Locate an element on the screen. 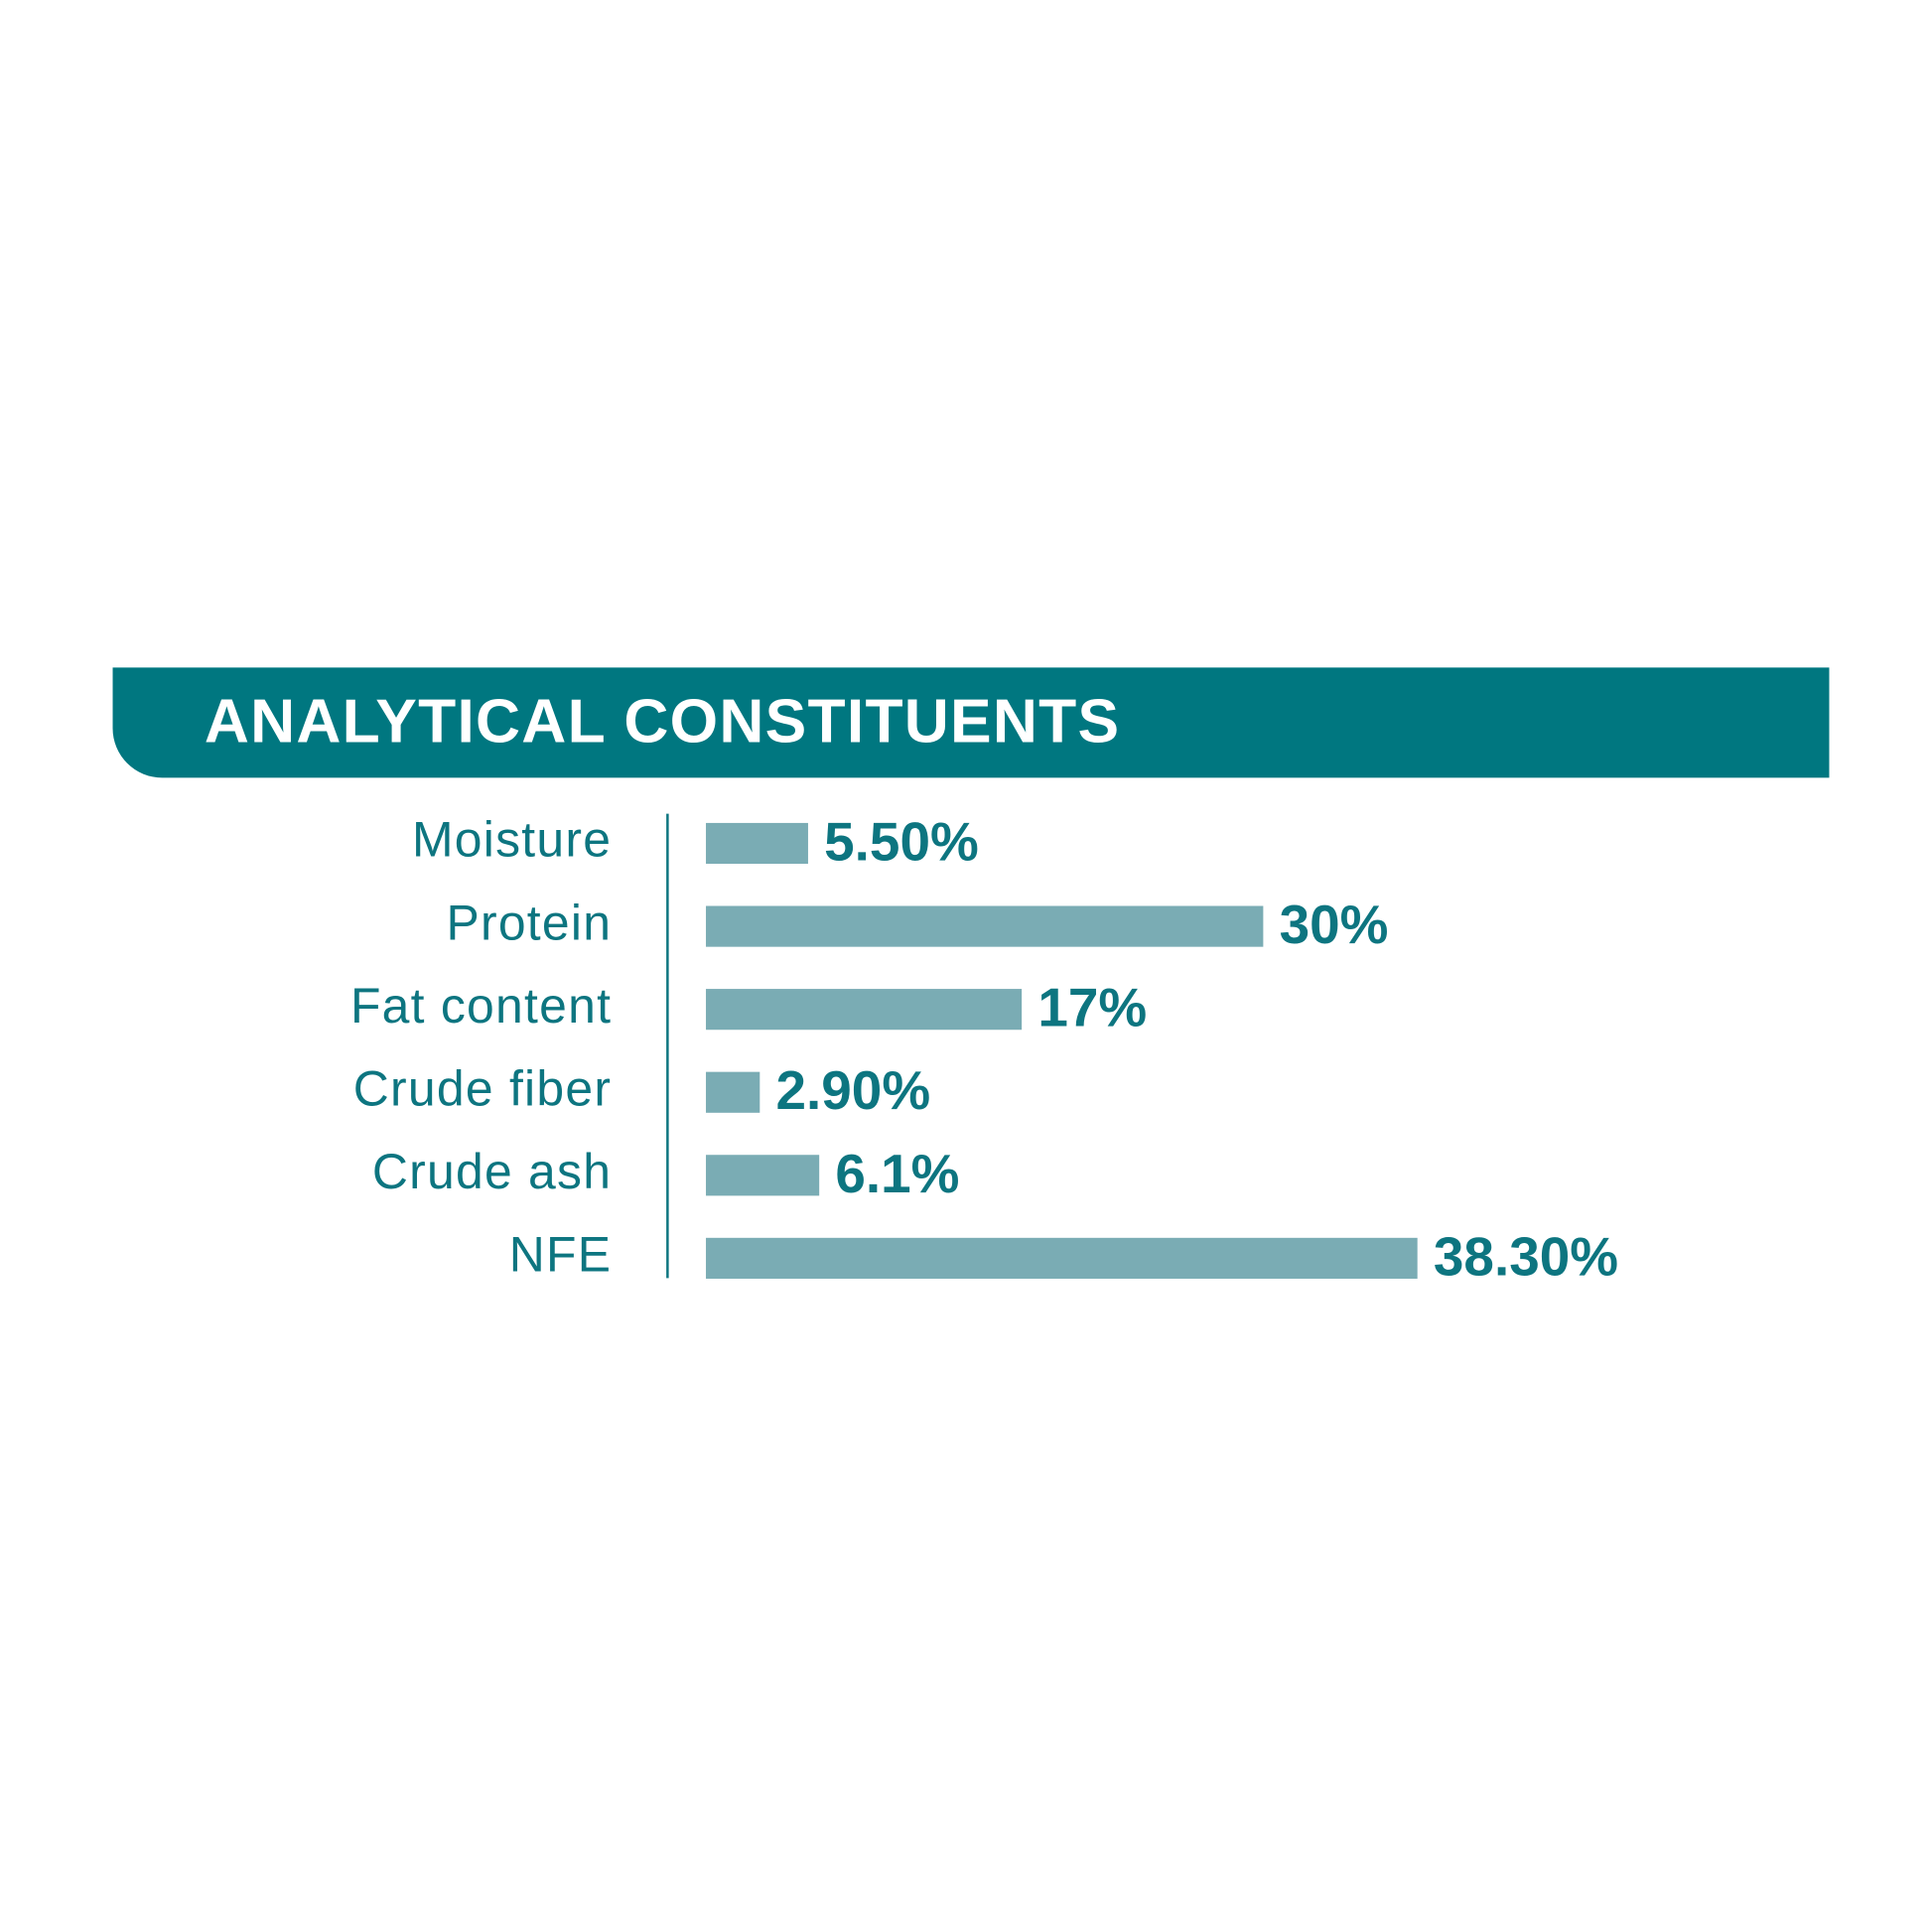  category-label: Crude fiber is located at coordinates (483, 1088).